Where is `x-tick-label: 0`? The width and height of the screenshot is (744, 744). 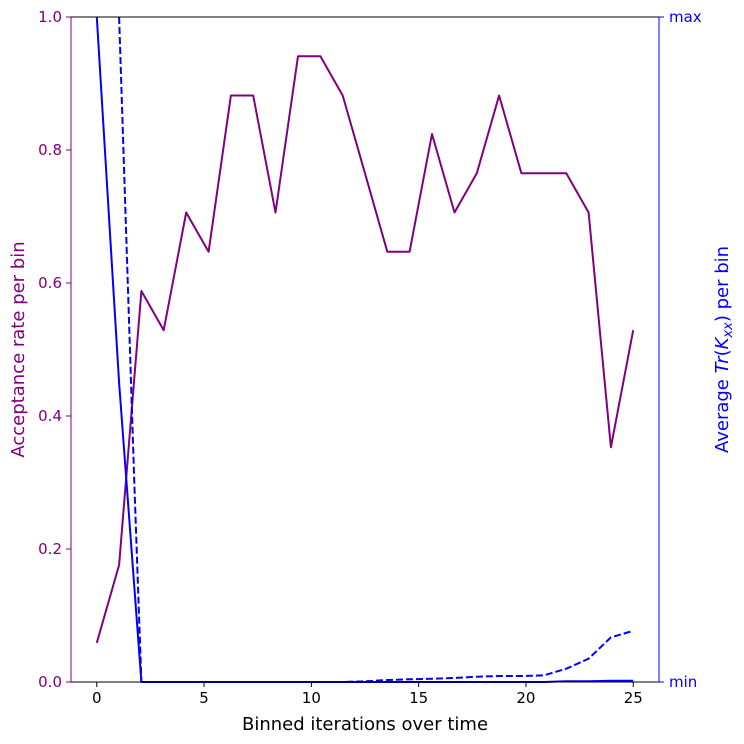
x-tick-label: 0 is located at coordinates (97, 698).